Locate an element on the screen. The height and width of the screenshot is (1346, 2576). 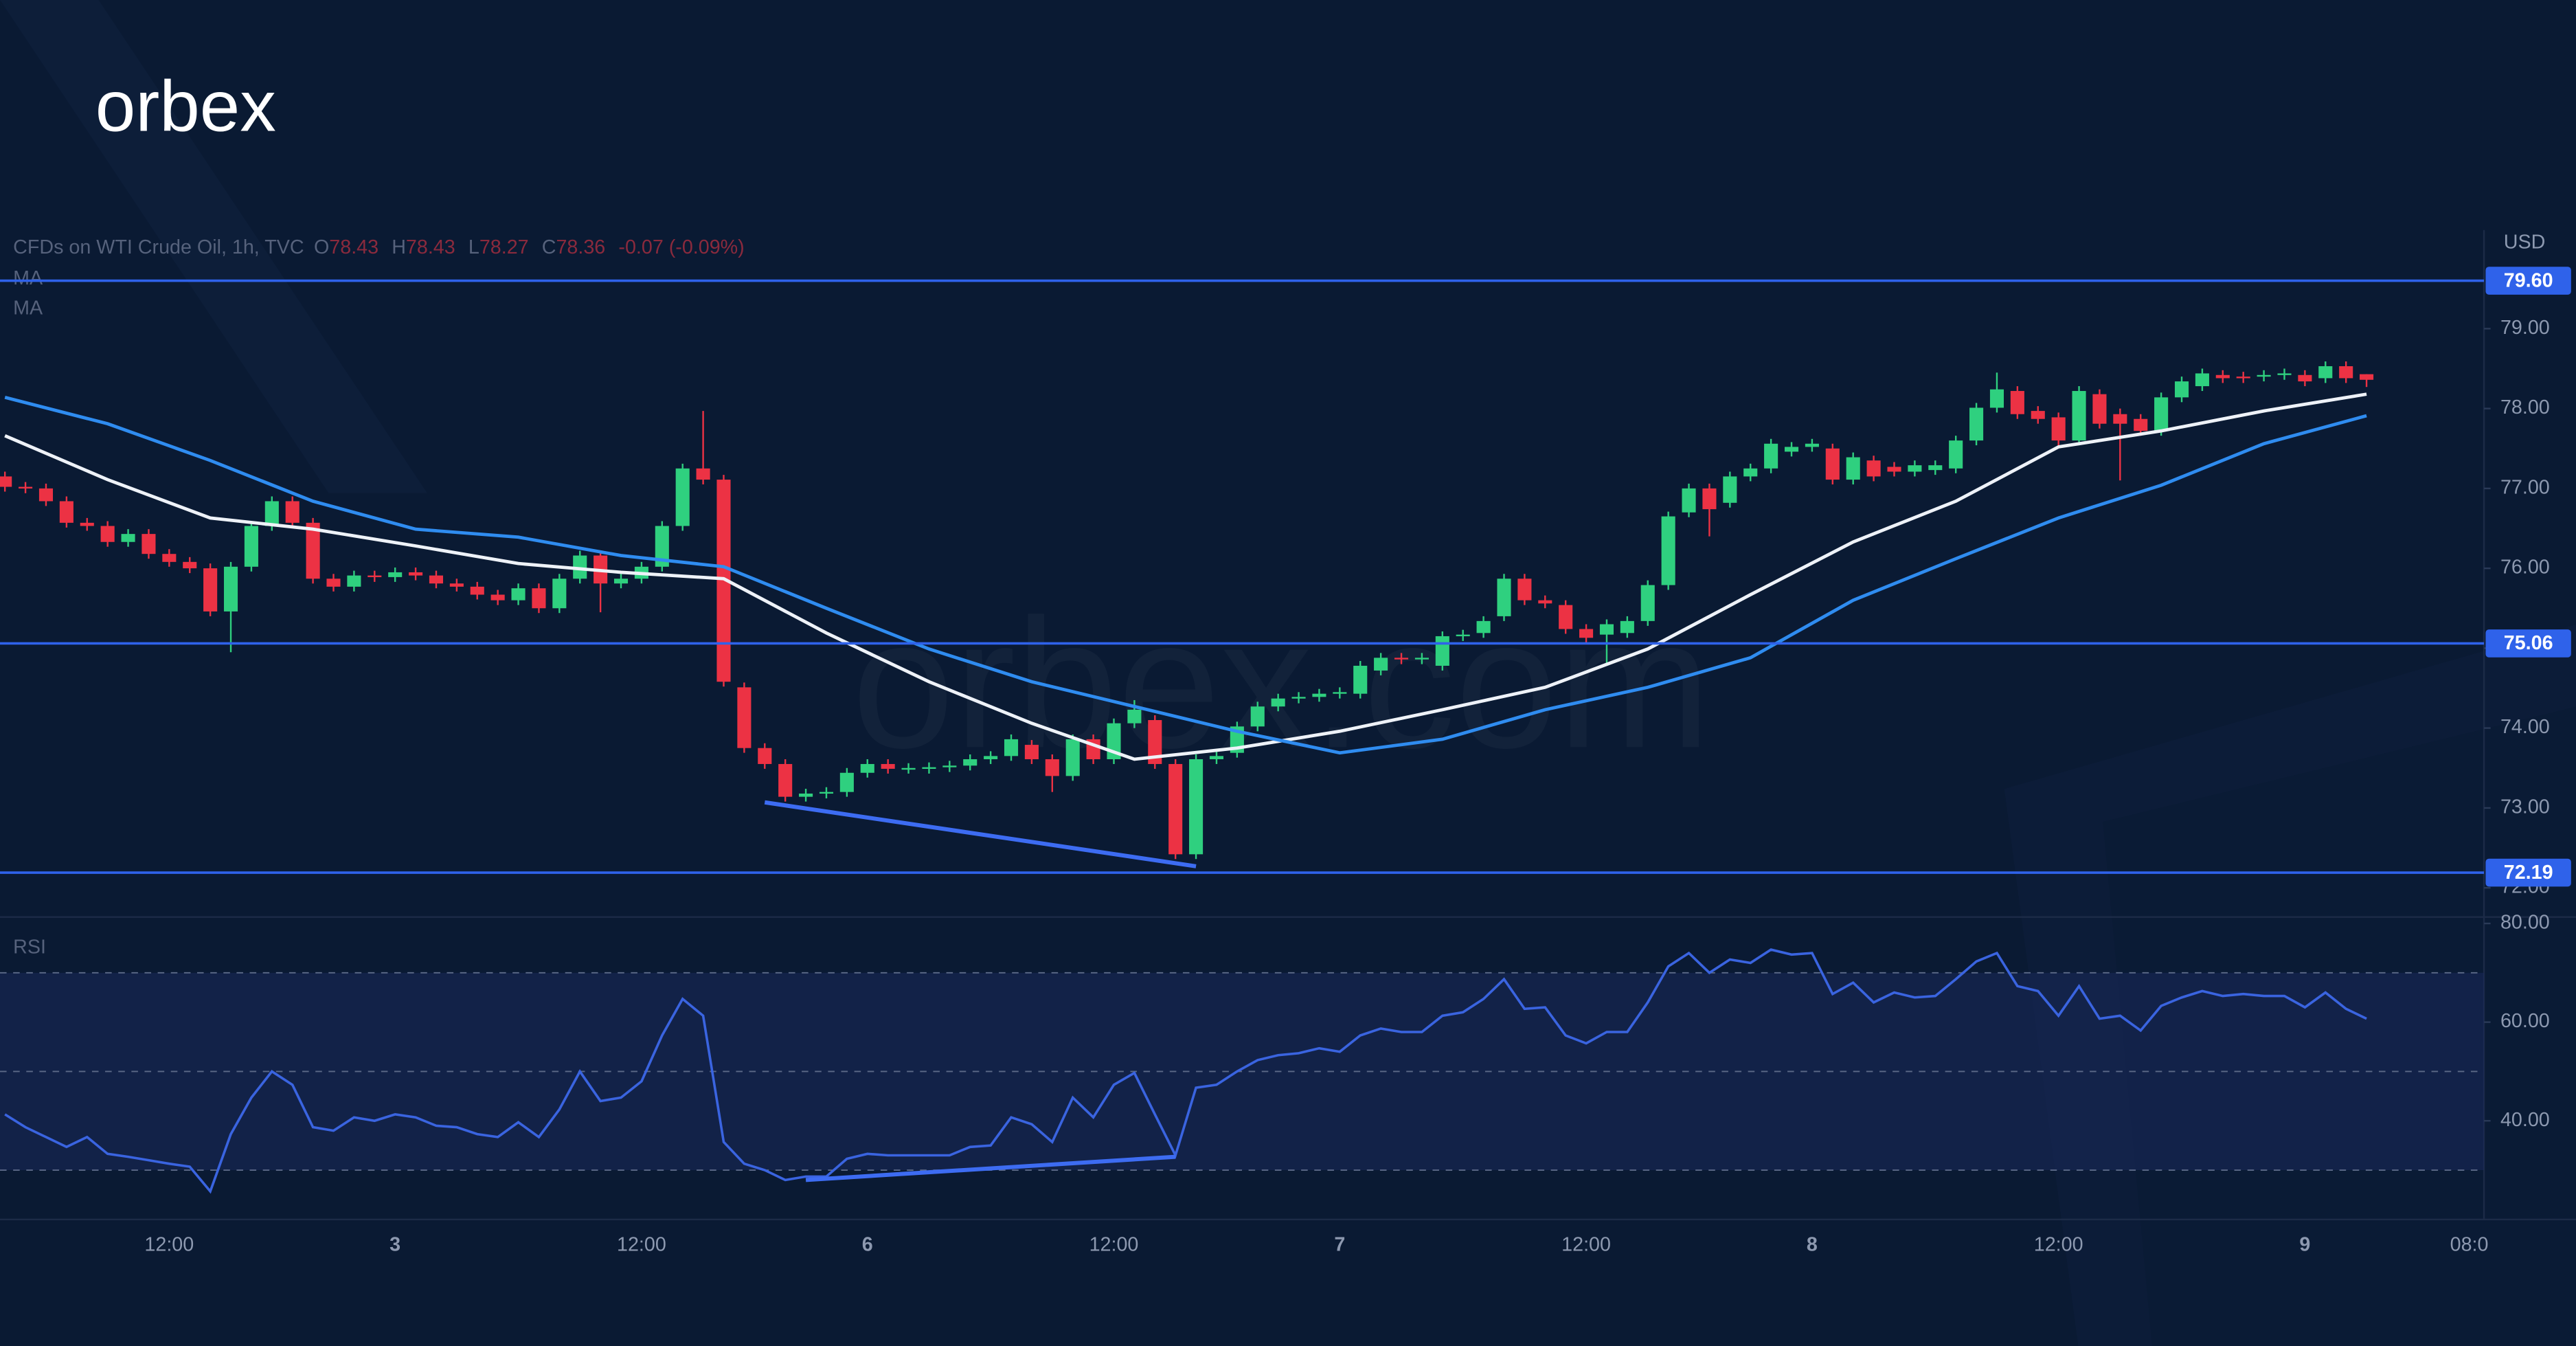
decor-shape is located at coordinates (2339, 1026).